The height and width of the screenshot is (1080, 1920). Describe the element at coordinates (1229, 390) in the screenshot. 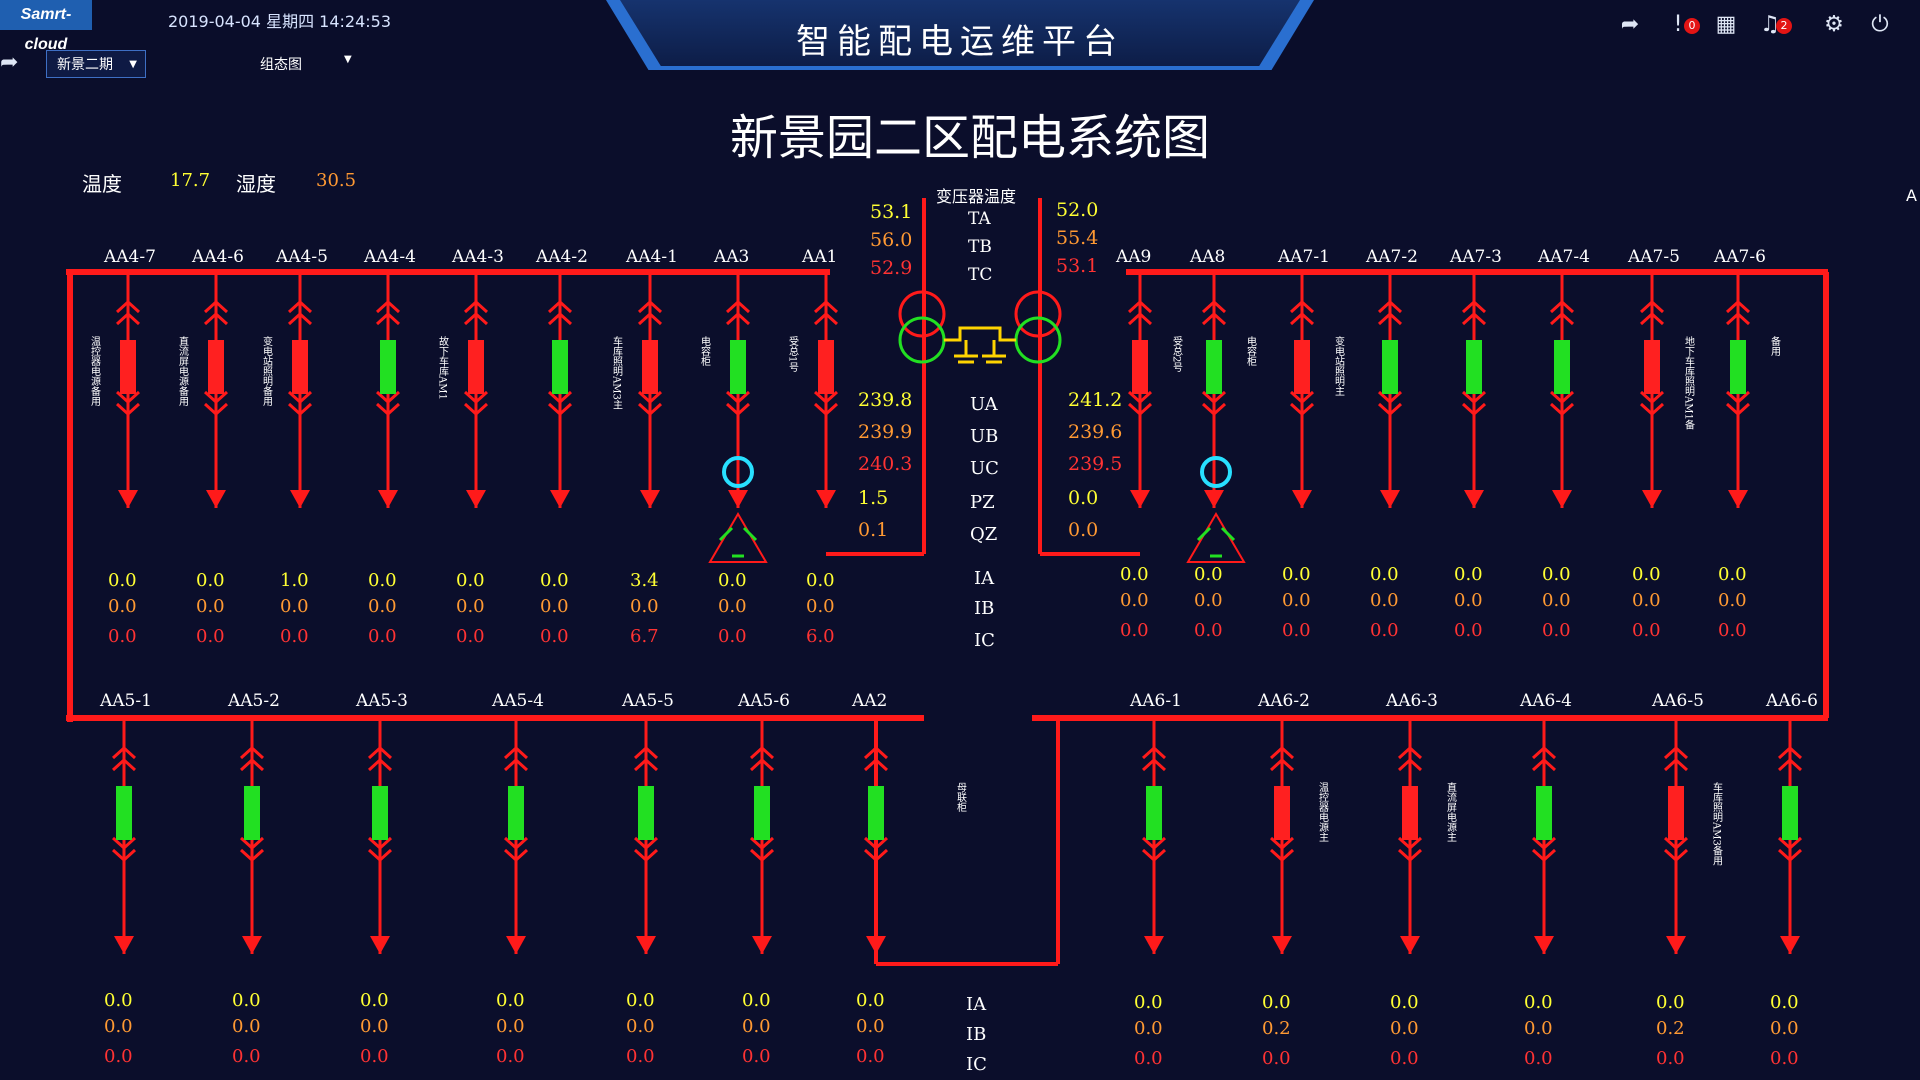

I see `feeder-aa8: 电容柜` at that location.